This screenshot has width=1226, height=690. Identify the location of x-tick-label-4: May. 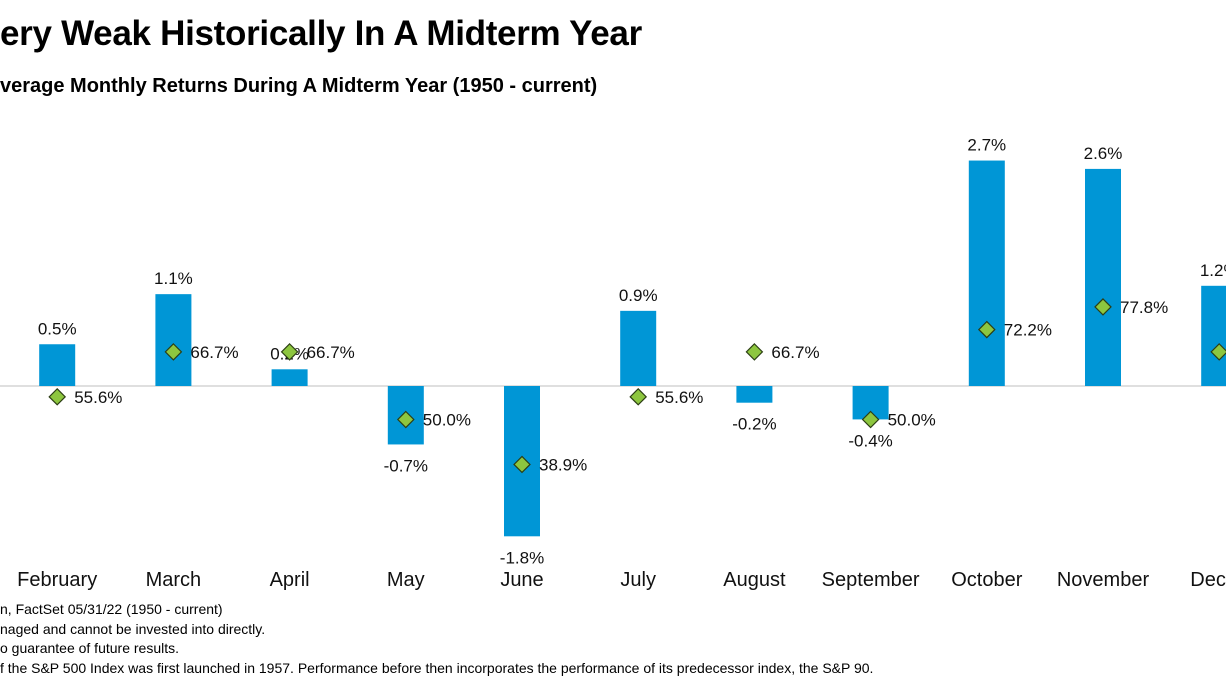
(406, 580).